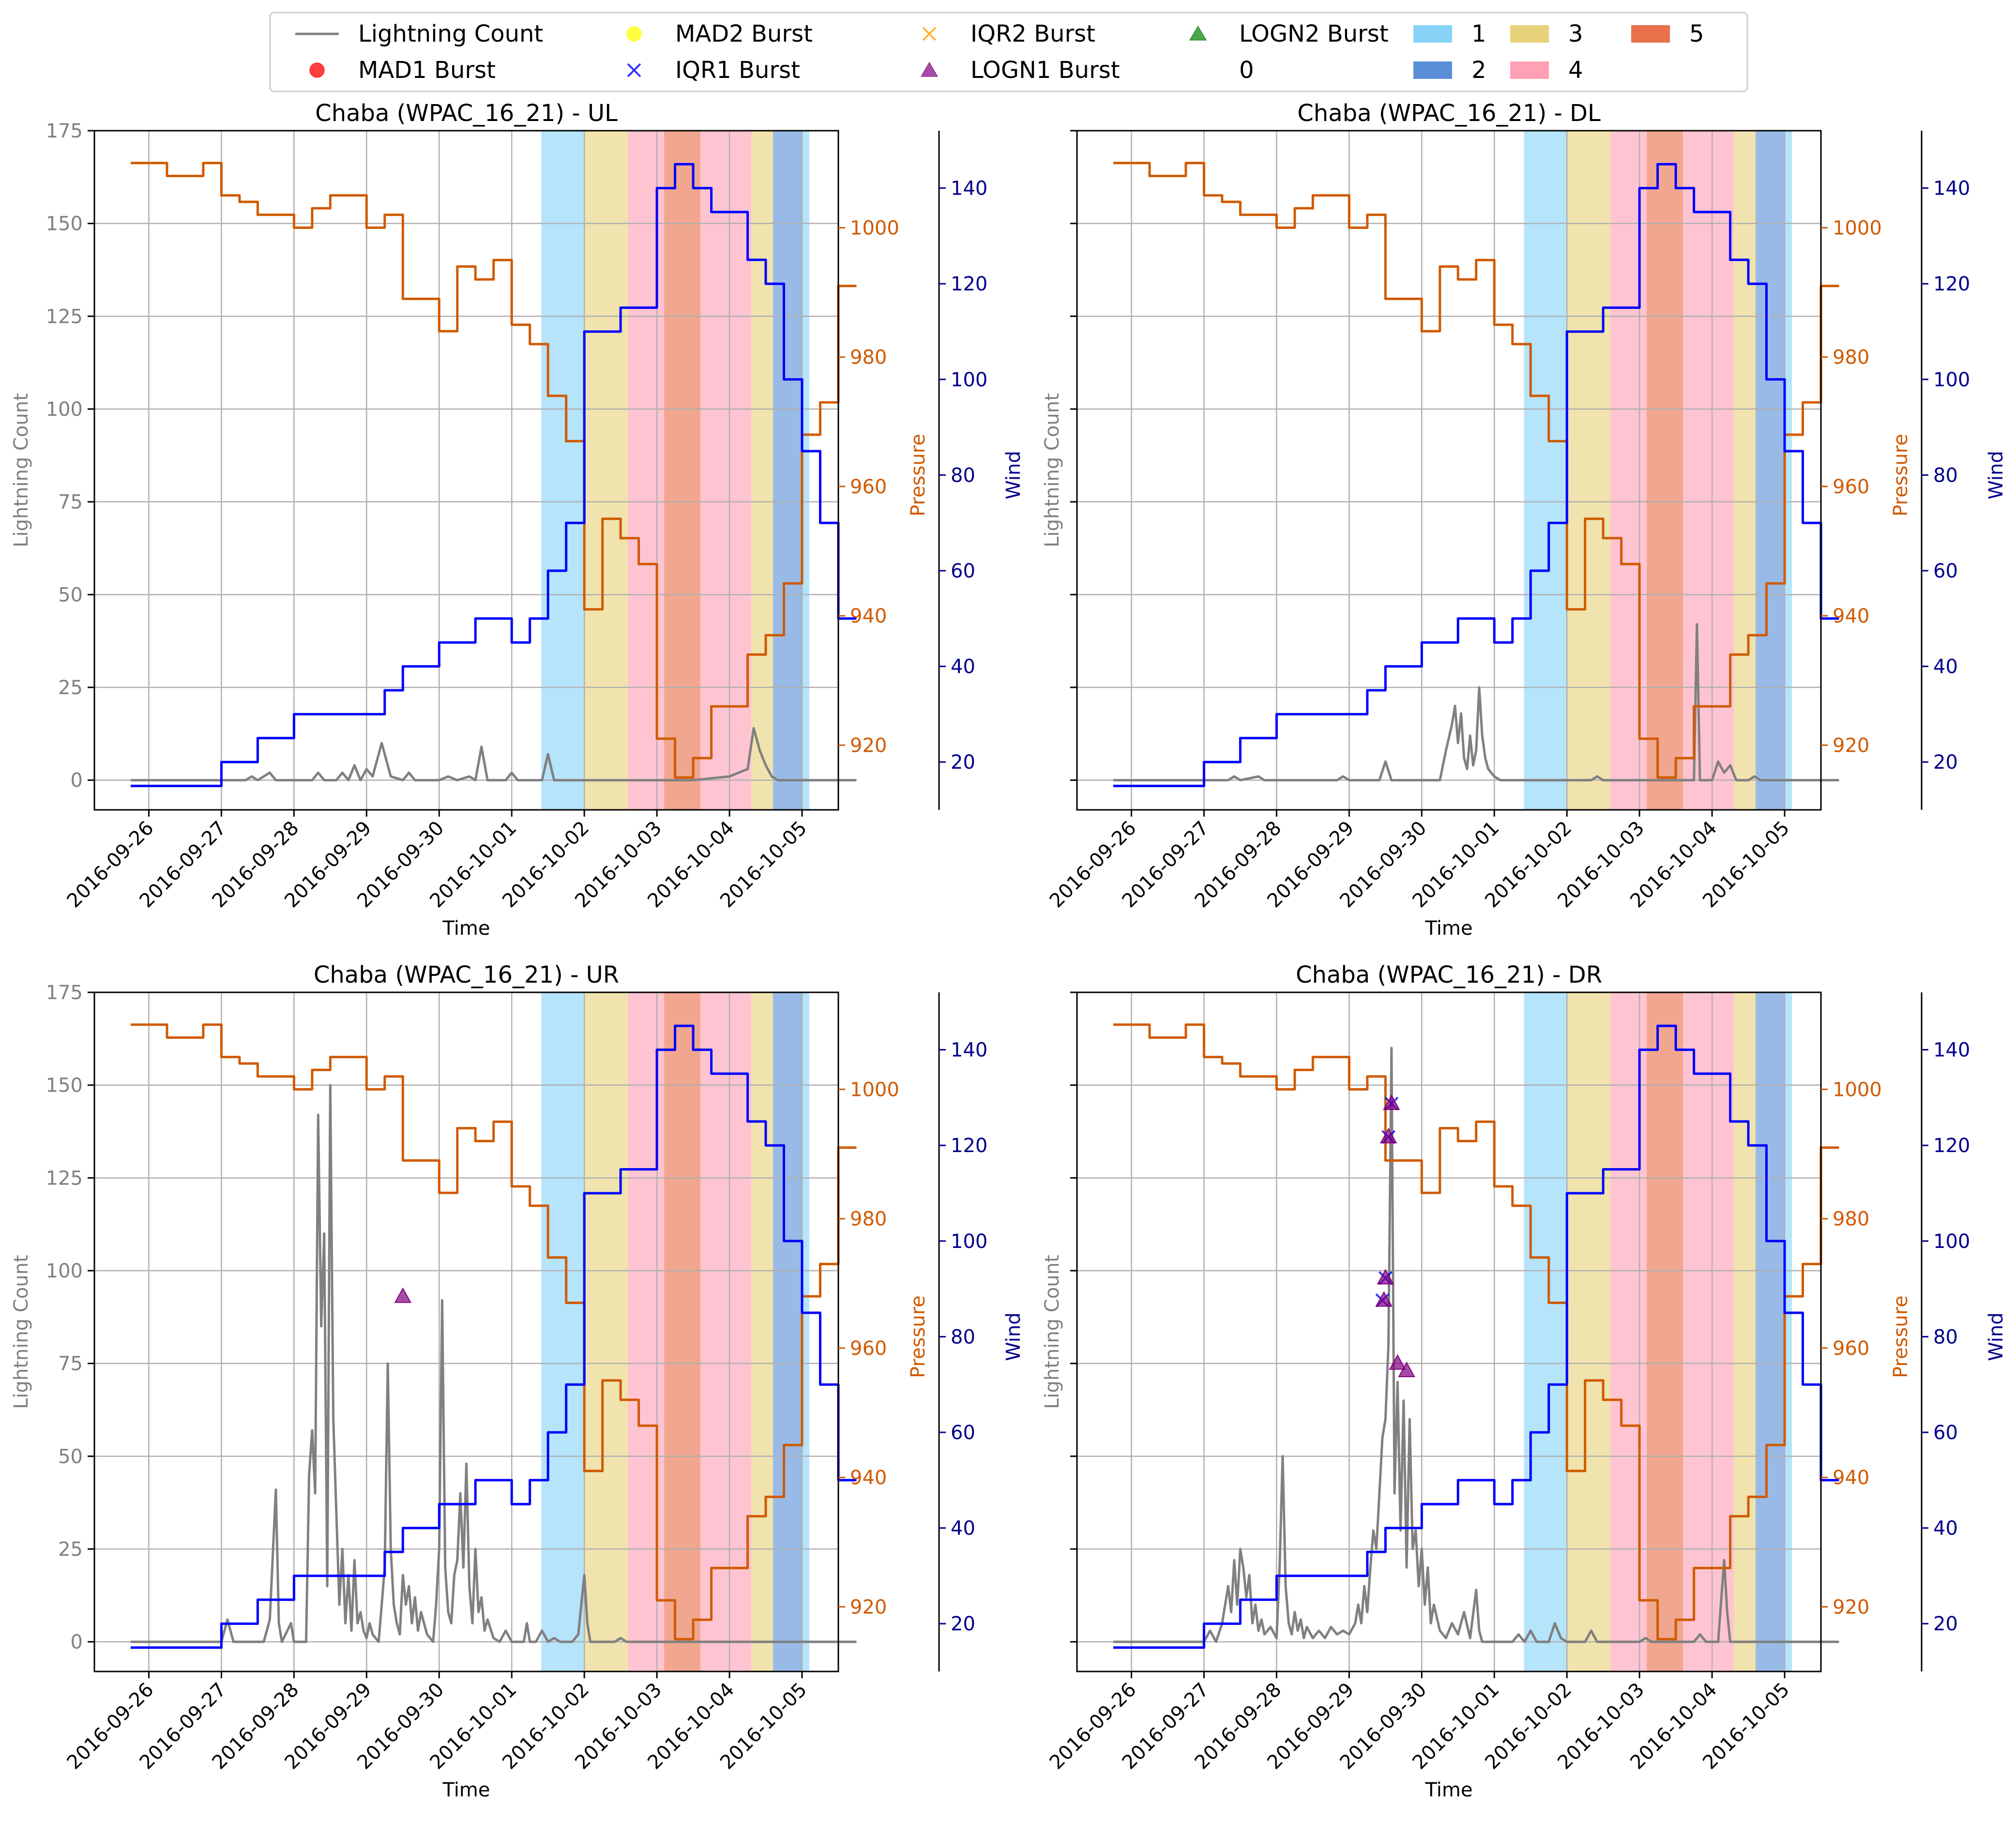  What do you see at coordinates (1314, 33) in the screenshot?
I see `legend-label: LOGN2 Burst` at bounding box center [1314, 33].